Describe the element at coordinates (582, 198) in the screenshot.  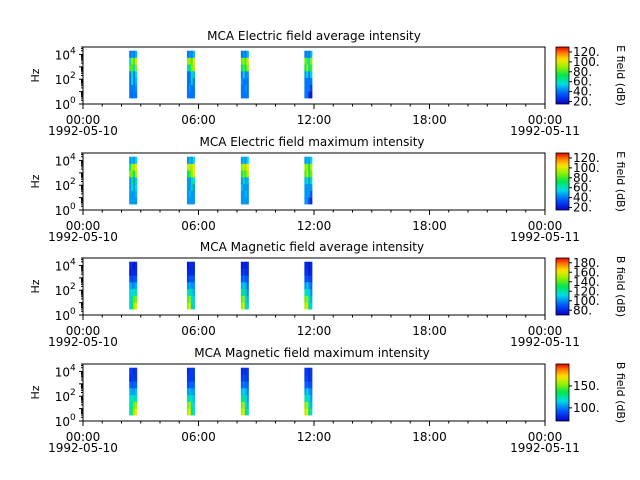
I see `colorbar-tick-label: 40.` at that location.